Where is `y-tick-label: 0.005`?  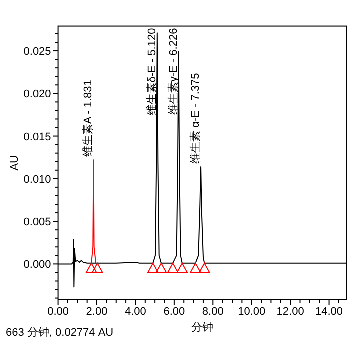
y-tick-label: 0.005 is located at coordinates (38, 222).